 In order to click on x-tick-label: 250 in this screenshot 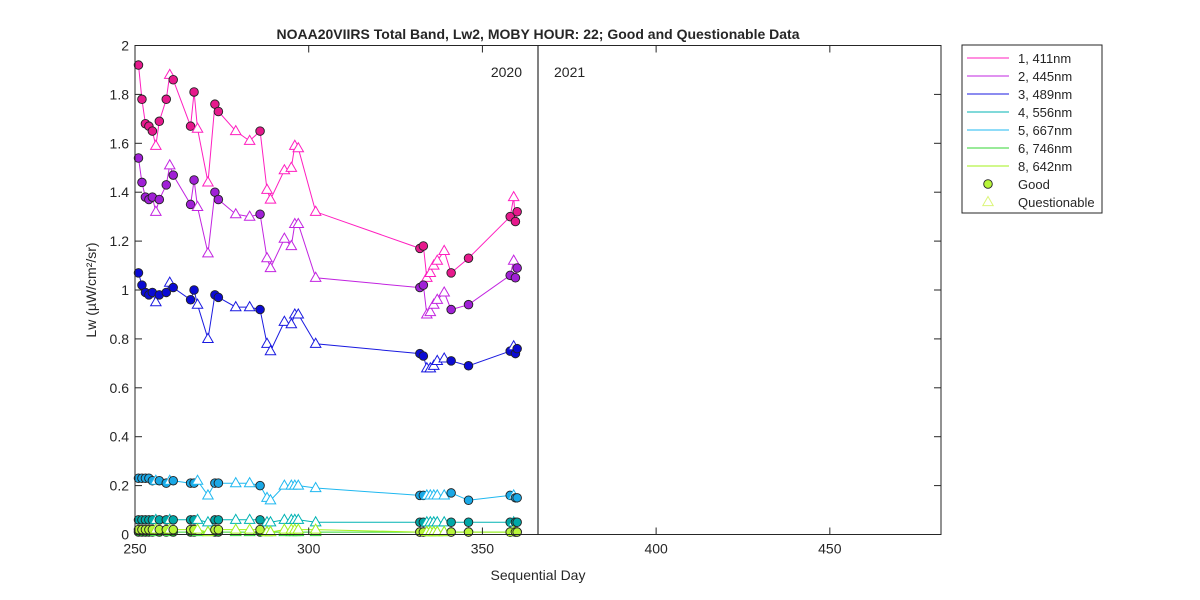, I will do `click(135, 549)`.